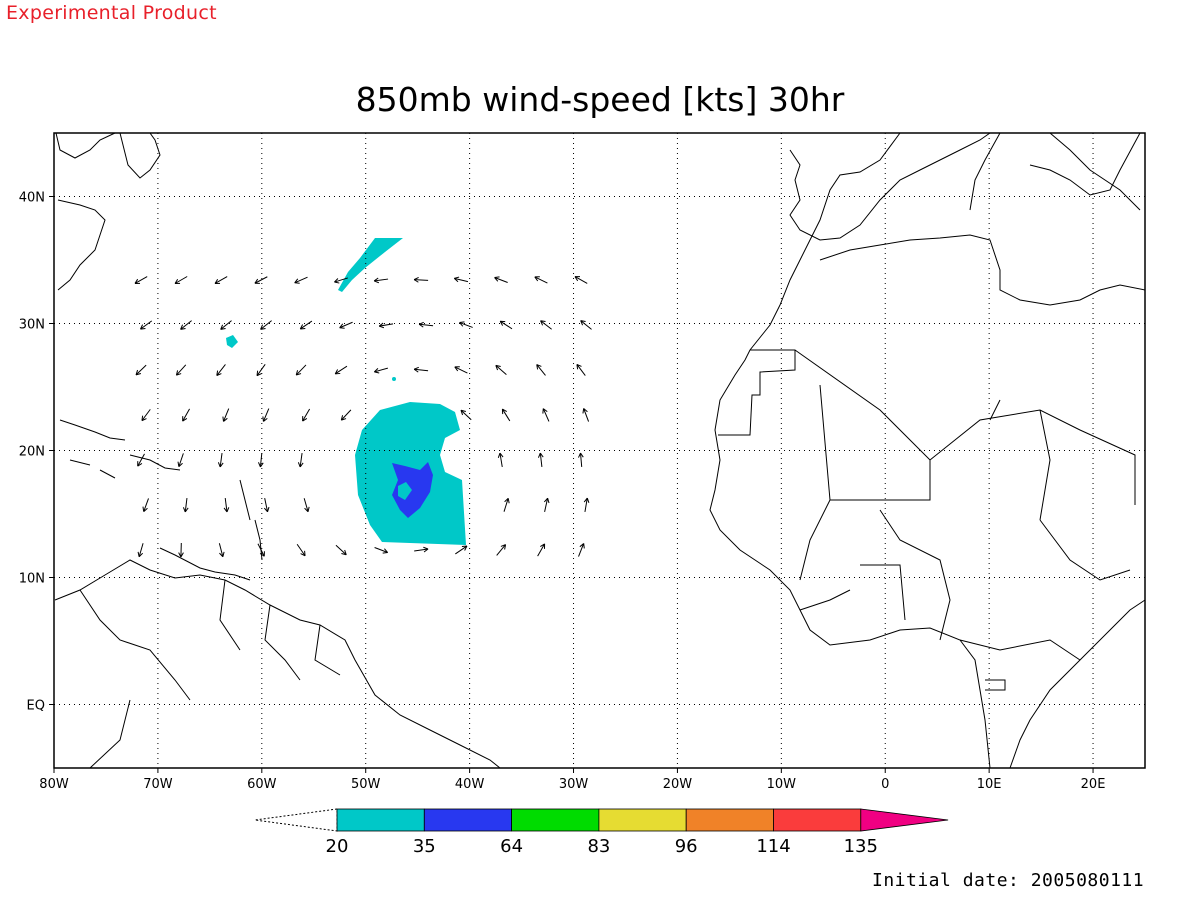 Image resolution: width=1200 pixels, height=900 pixels. I want to click on lon-tick-label: 60W, so click(262, 784).